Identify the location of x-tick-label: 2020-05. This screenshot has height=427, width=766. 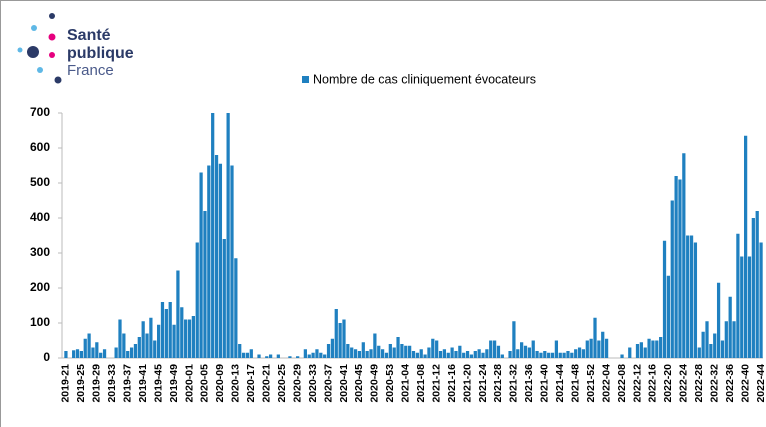
(205, 383).